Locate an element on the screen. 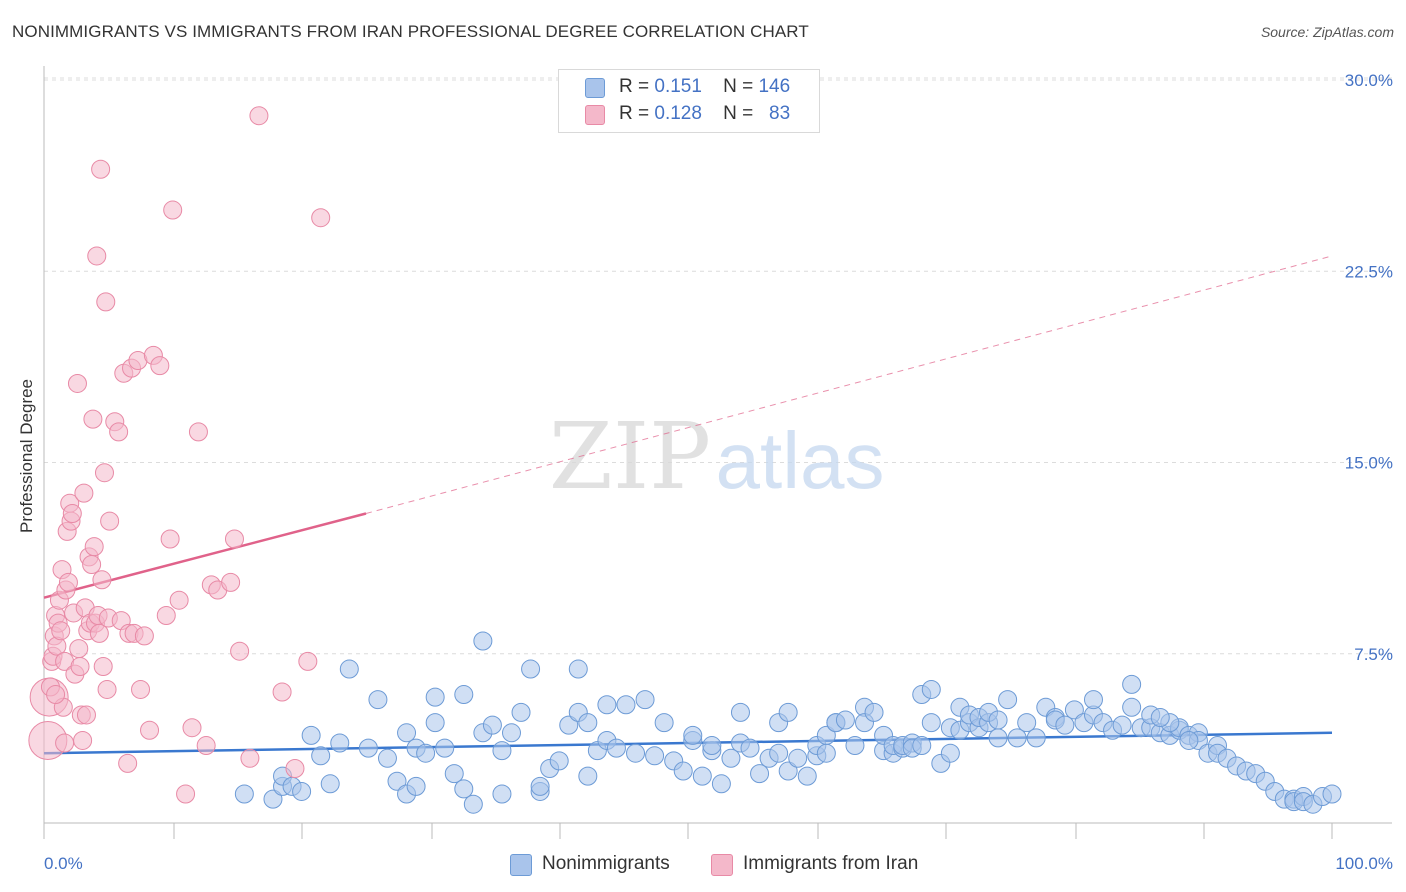  x-tick-label: 100.0% is located at coordinates (1364, 863).